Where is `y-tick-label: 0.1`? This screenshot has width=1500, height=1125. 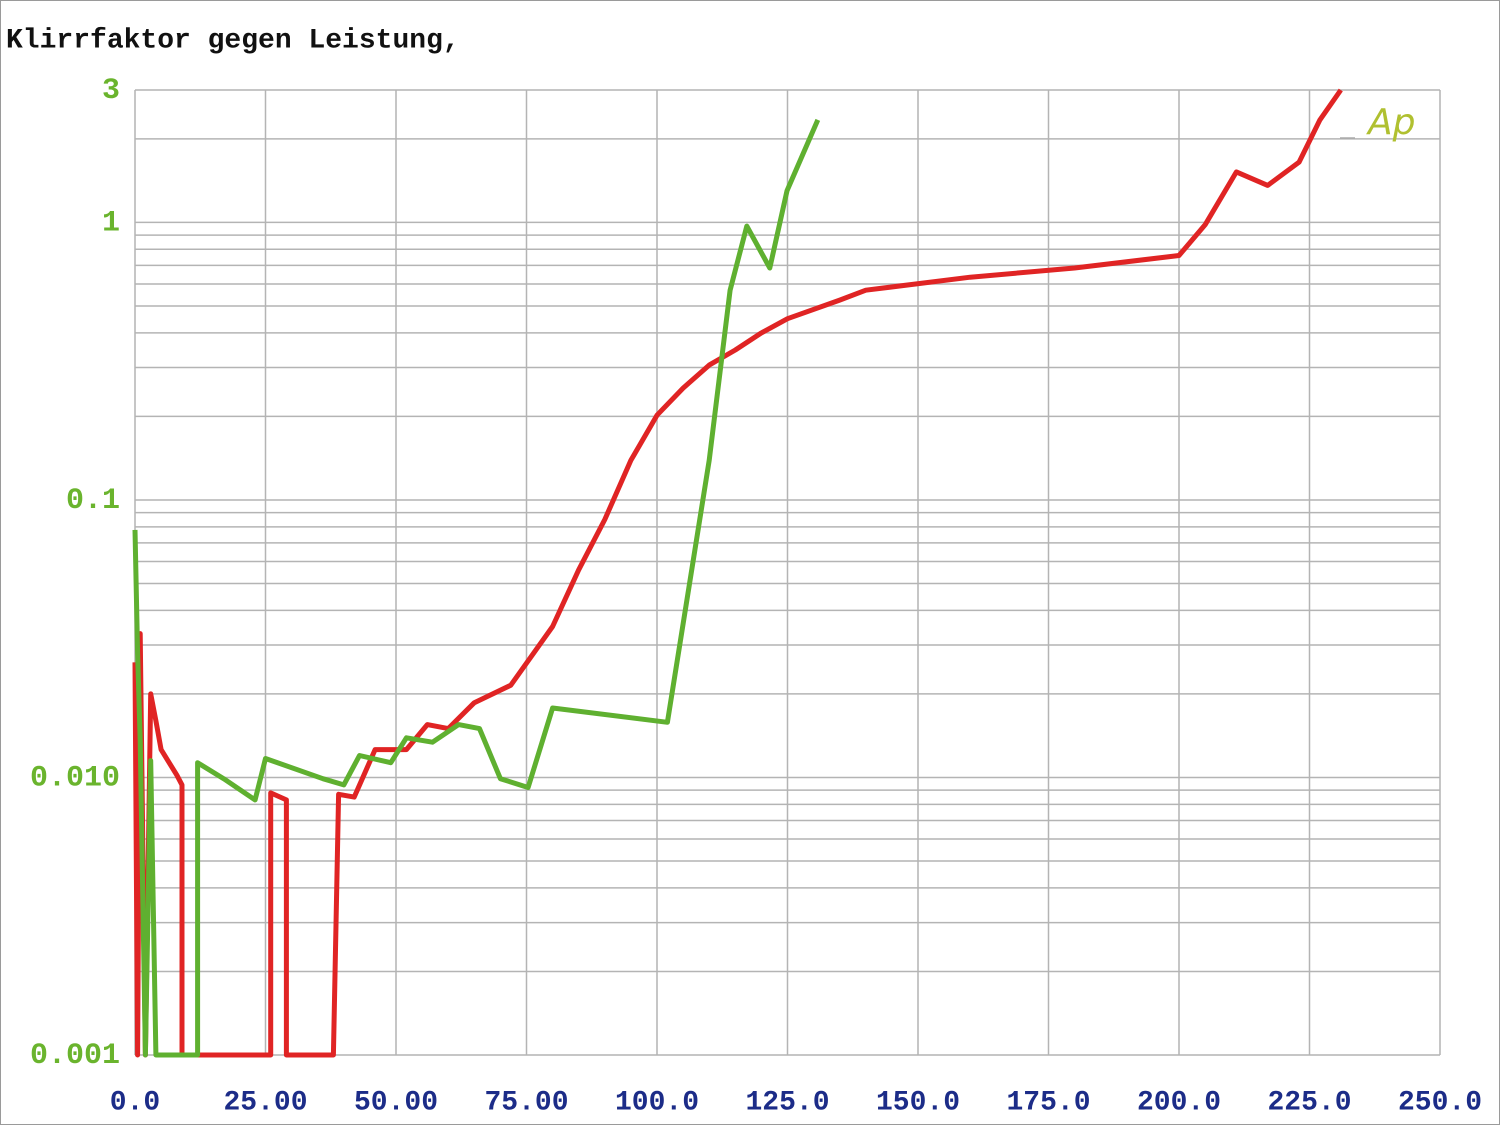
y-tick-label: 0.1 is located at coordinates (93, 501).